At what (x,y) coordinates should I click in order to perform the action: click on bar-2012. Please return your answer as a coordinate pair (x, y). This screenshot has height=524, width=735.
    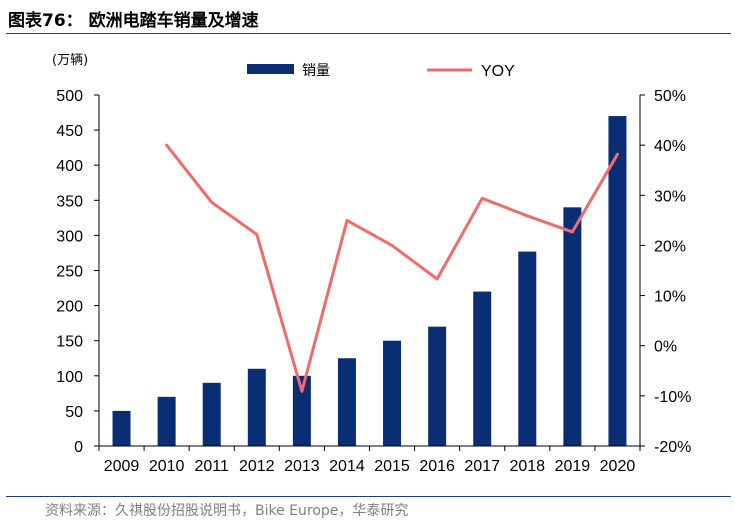
    Looking at the image, I should click on (256, 407).